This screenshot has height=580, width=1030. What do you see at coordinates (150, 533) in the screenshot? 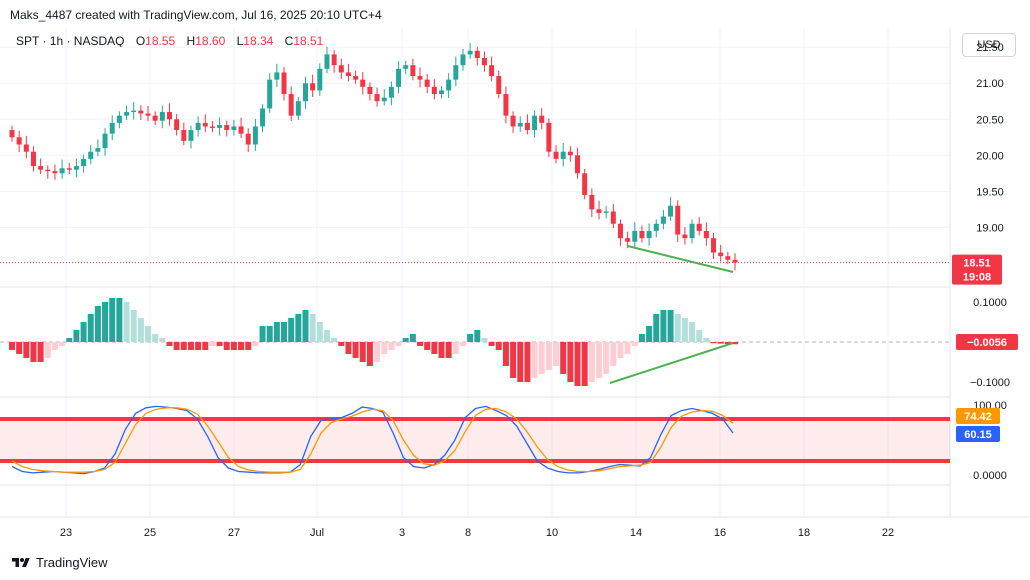
I see `time-axis-label: 25` at bounding box center [150, 533].